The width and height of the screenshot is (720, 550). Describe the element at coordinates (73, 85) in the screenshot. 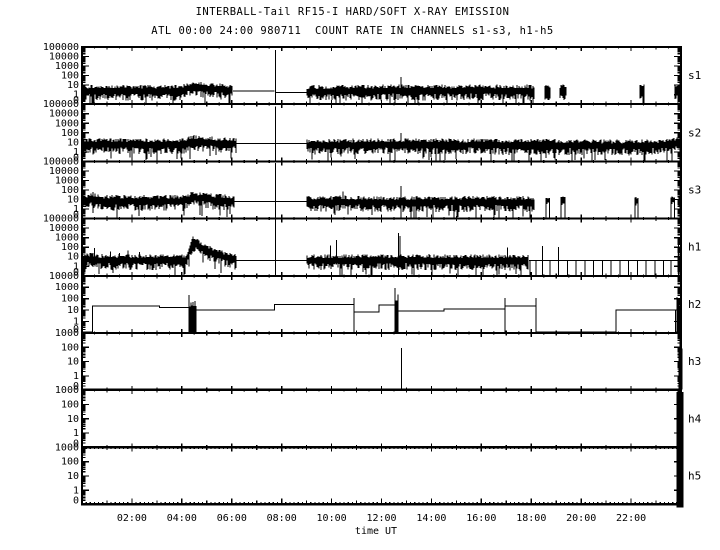

I see `ytick-label-s1: 10` at that location.